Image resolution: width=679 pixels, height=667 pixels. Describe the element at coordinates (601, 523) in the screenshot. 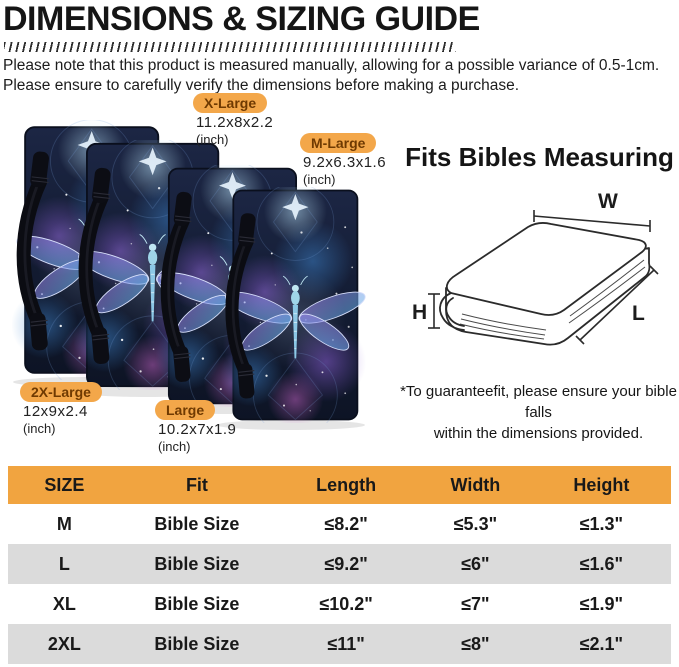

I see `cell-height: ≤1.3"` at that location.